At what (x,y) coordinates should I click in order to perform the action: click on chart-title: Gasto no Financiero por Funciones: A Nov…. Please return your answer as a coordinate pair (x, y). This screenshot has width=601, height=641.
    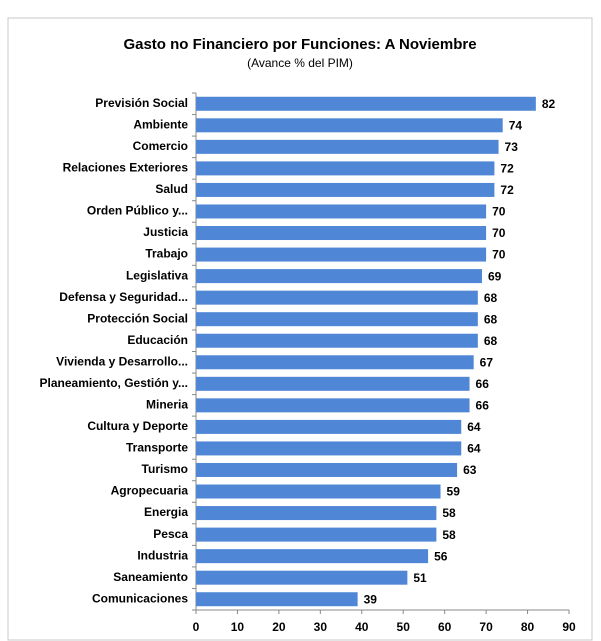
    Looking at the image, I should click on (299, 44).